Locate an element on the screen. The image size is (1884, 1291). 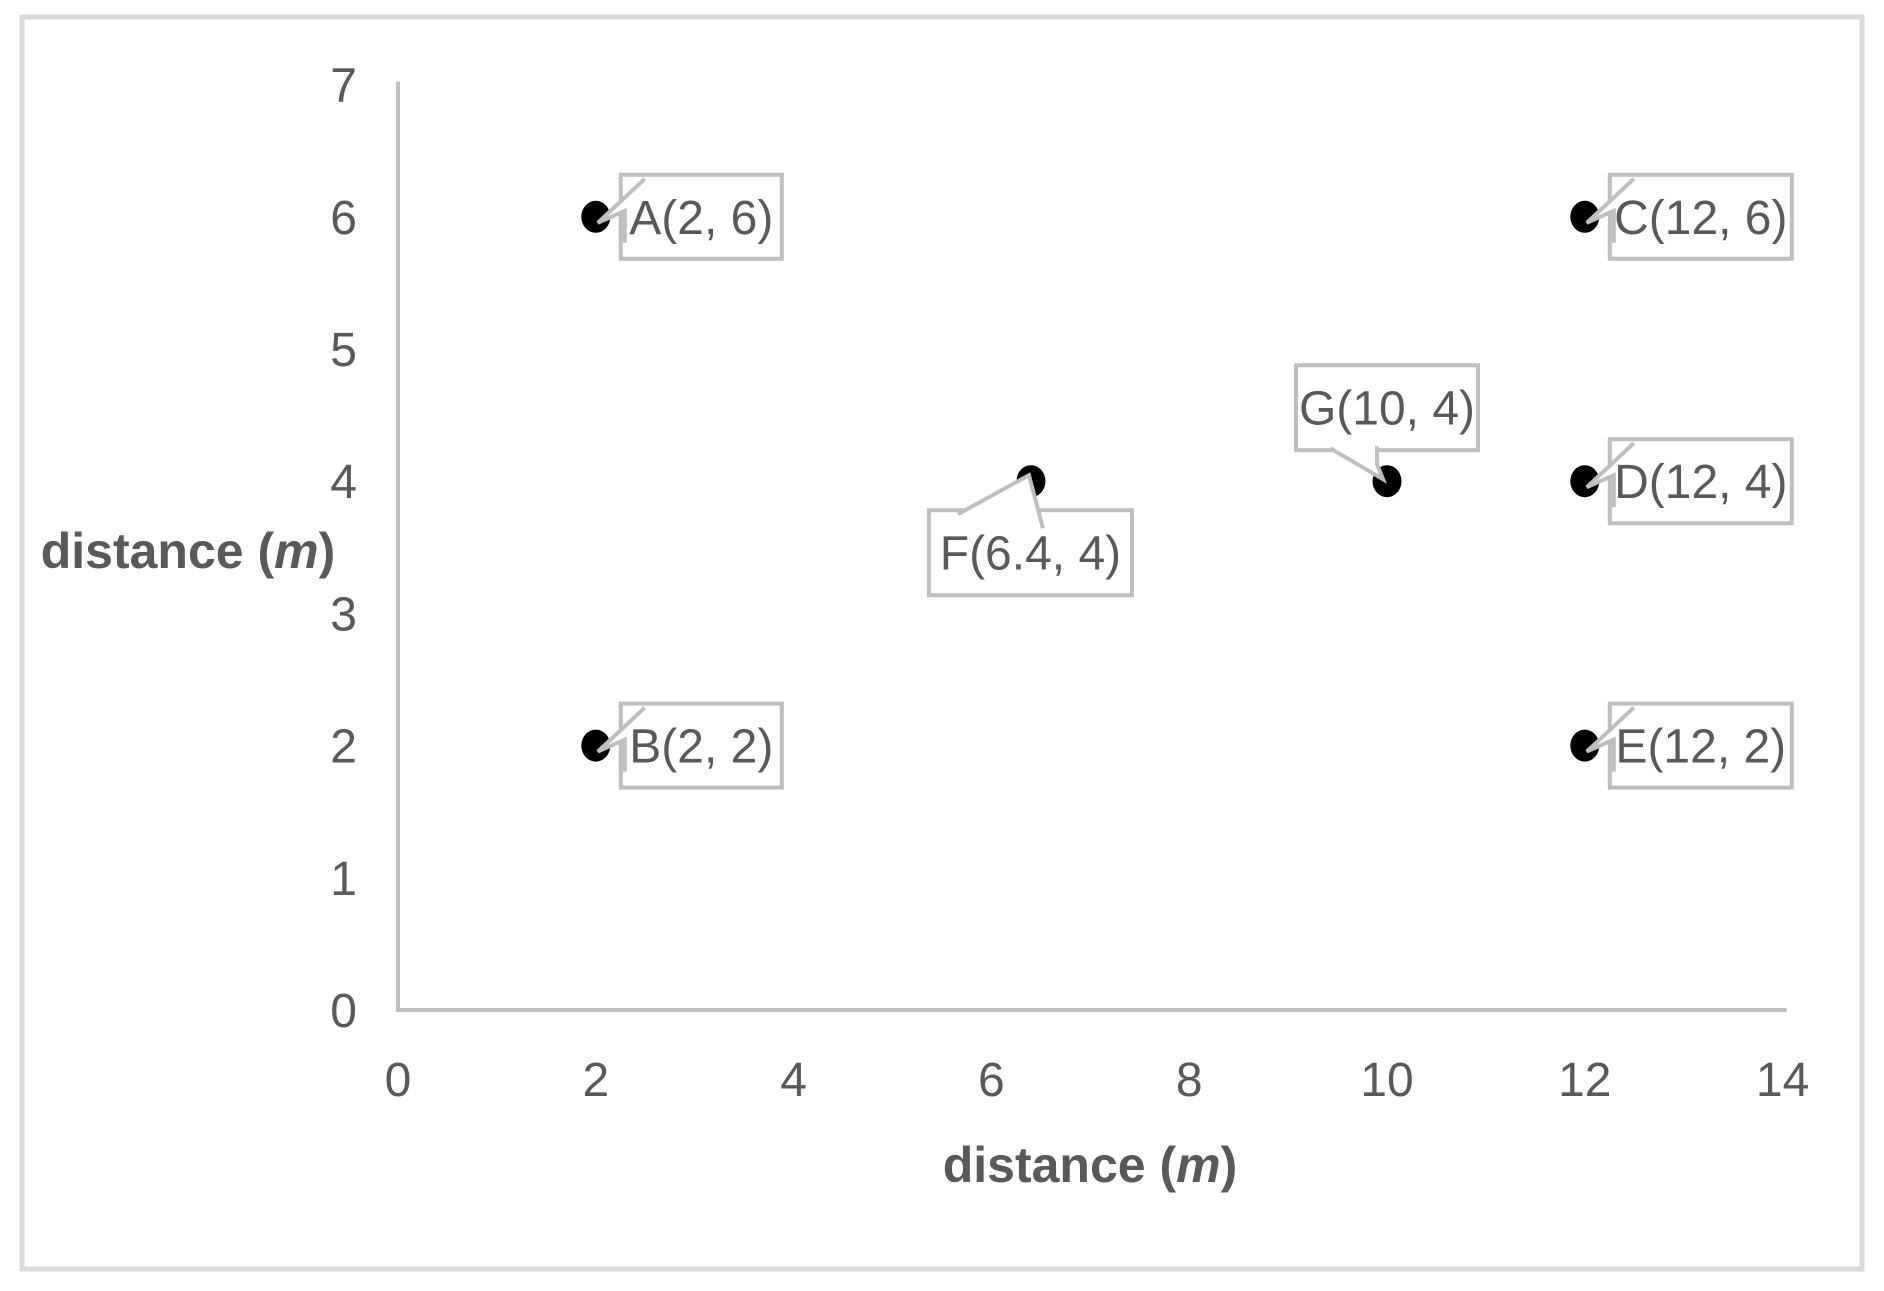
callout-label: A(2, 6) is located at coordinates (701, 218).